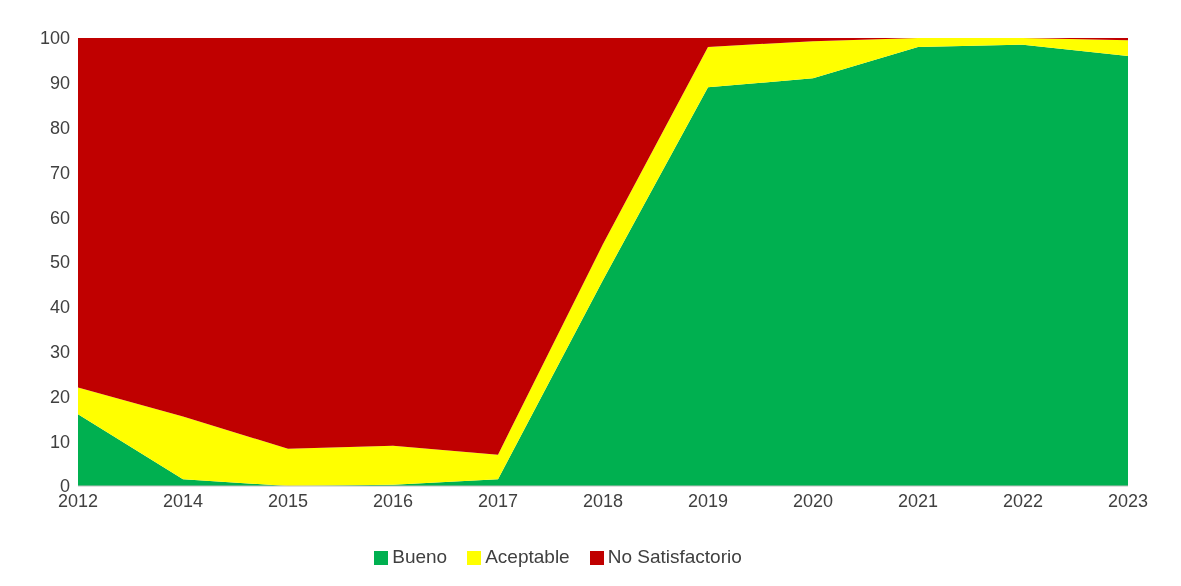  What do you see at coordinates (59, 217) in the screenshot?
I see `y-tick-label: 60` at bounding box center [59, 217].